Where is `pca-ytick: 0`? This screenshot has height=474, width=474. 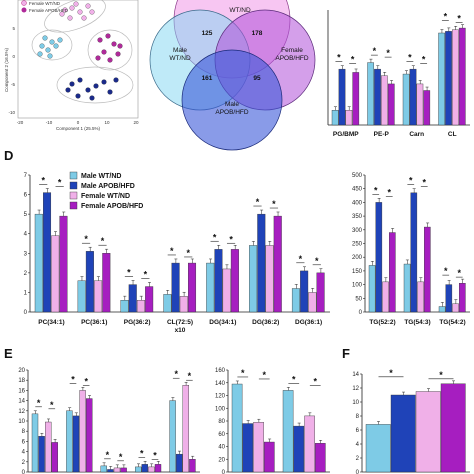
pca-ytick: 0 is located at coordinates (13, 56).